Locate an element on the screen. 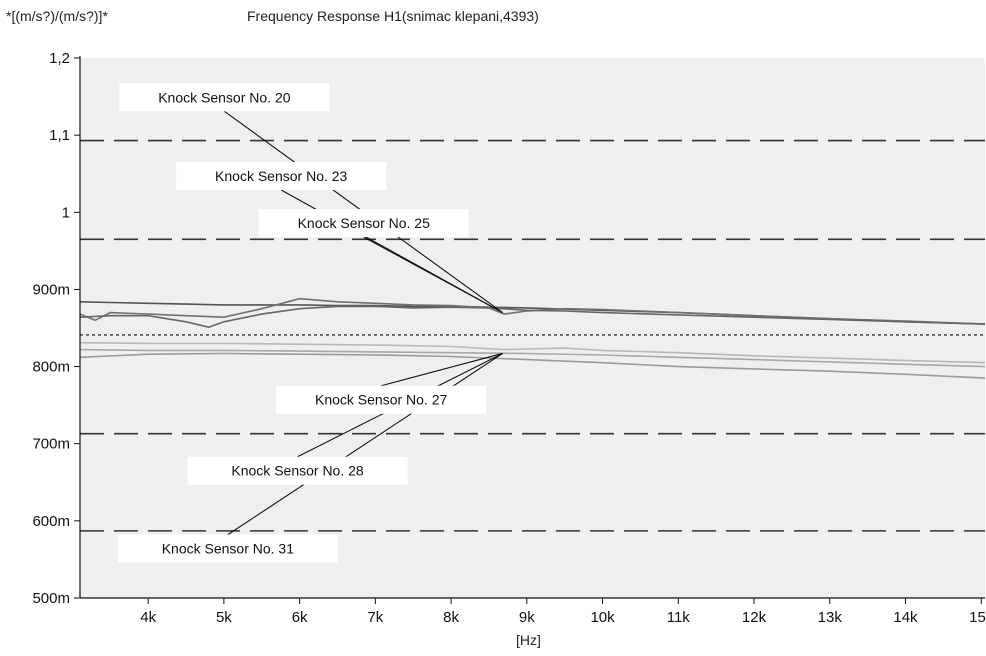  x-tick-label: 8k is located at coordinates (451, 617).